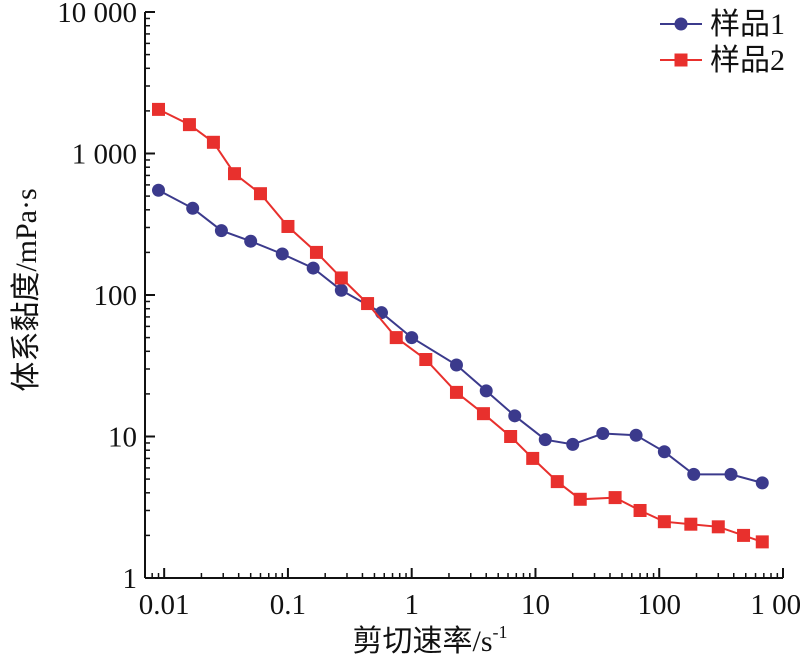  Describe the element at coordinates (747, 60) in the screenshot. I see `legend-label: 样品2` at that location.